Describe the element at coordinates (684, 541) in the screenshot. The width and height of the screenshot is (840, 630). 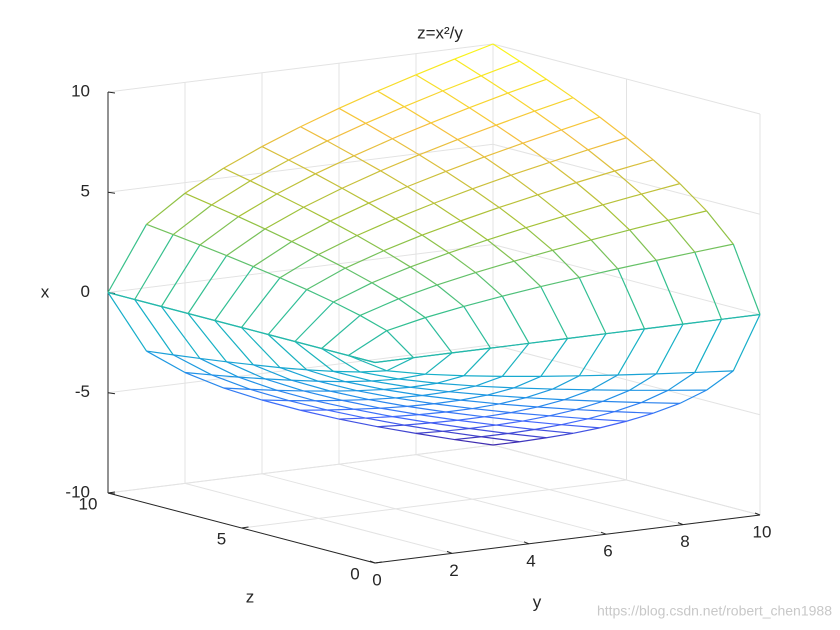
I see `y-tick-label: 8` at that location.